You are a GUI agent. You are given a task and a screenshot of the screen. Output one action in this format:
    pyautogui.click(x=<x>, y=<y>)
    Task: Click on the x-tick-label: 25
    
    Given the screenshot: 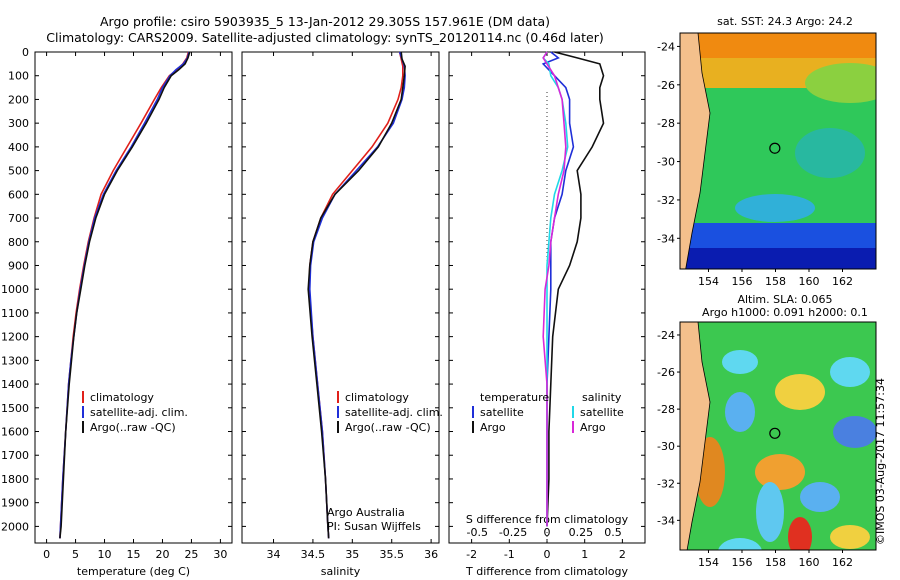 What is the action you would take?
    pyautogui.click(x=191, y=554)
    